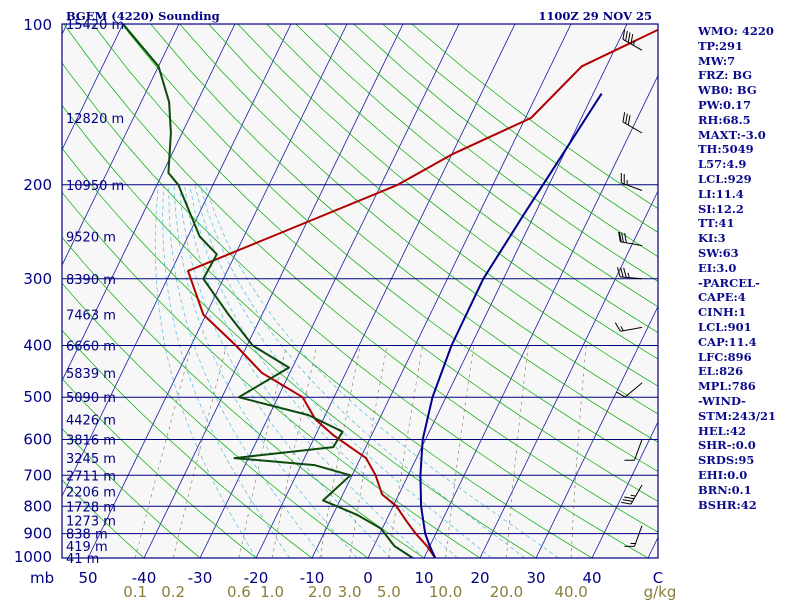  Describe the element at coordinates (37, 25) in the screenshot. I see `pressure-tick-label: 100` at that location.